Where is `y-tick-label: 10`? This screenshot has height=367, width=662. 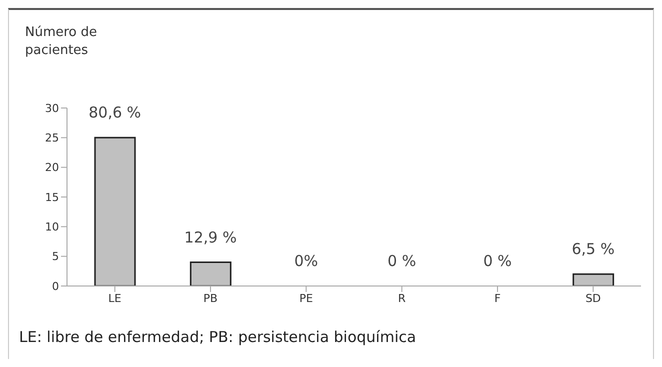
y-tick-label: 10 is located at coordinates (52, 227).